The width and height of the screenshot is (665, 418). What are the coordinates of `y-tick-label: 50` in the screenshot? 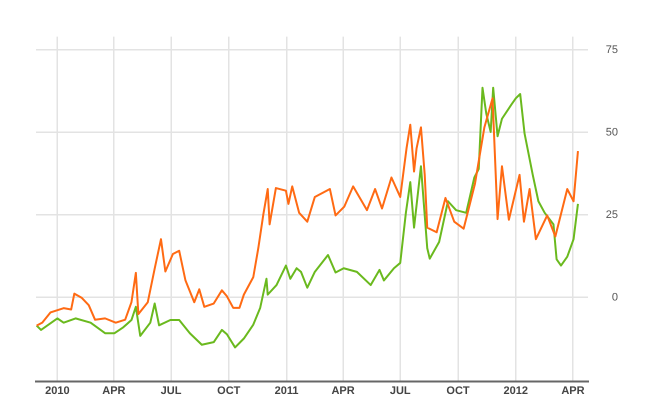 It's located at (612, 132).